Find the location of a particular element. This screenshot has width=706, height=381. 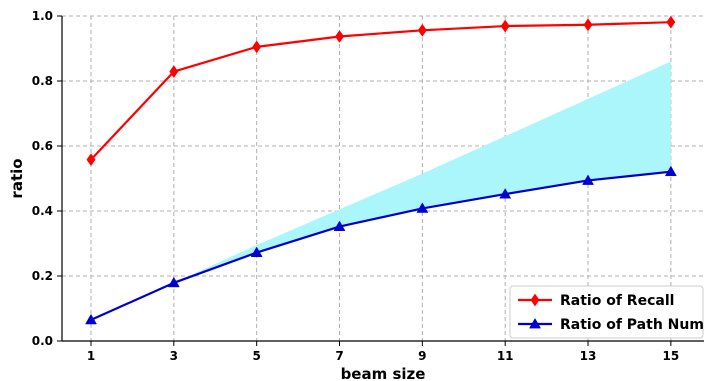

y-axis-label: ratio is located at coordinates (17, 178).